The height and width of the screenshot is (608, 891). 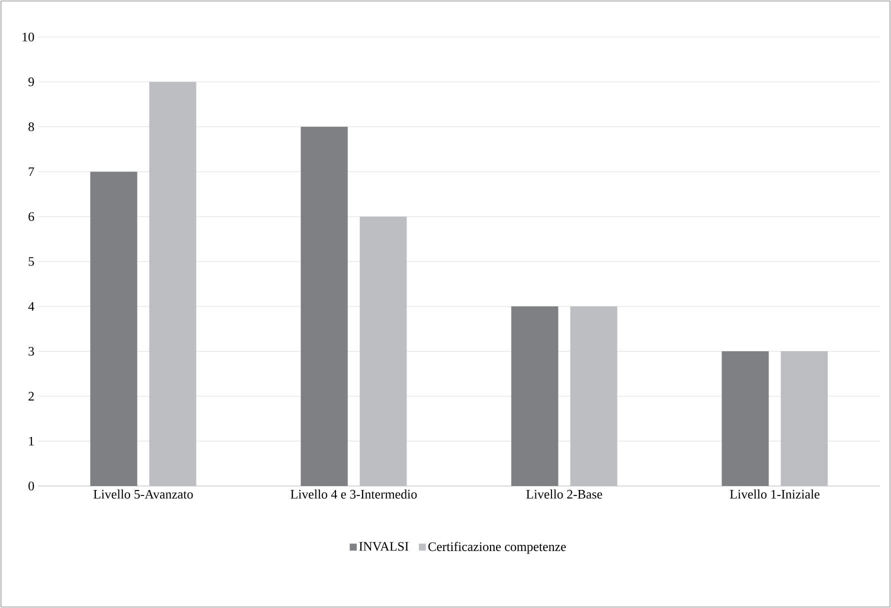 I want to click on legend-label: INVALSI, so click(x=383, y=546).